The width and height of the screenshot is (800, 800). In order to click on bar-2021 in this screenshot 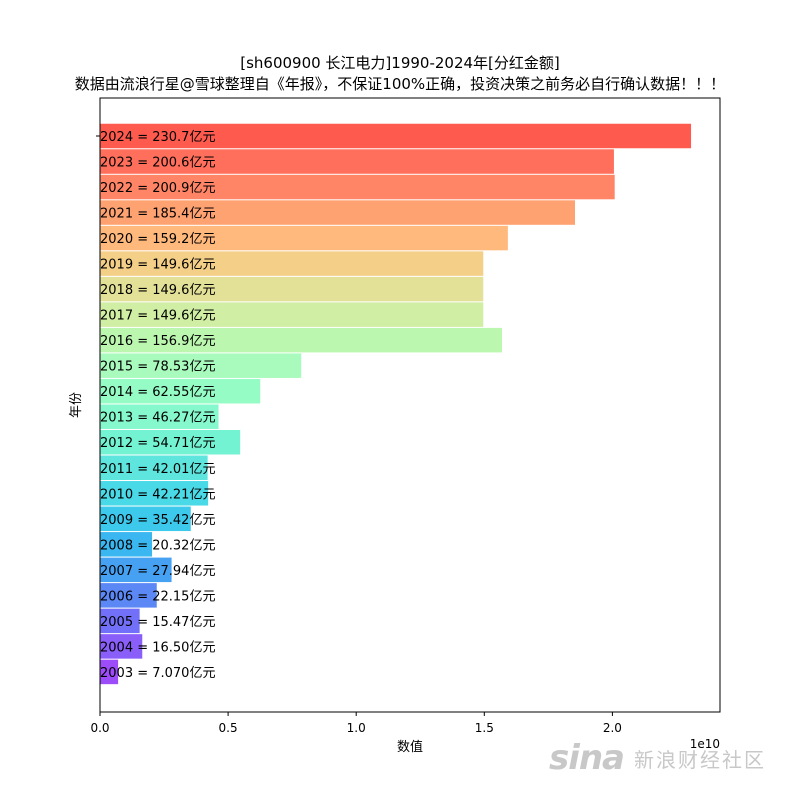, I will do `click(337, 212)`.